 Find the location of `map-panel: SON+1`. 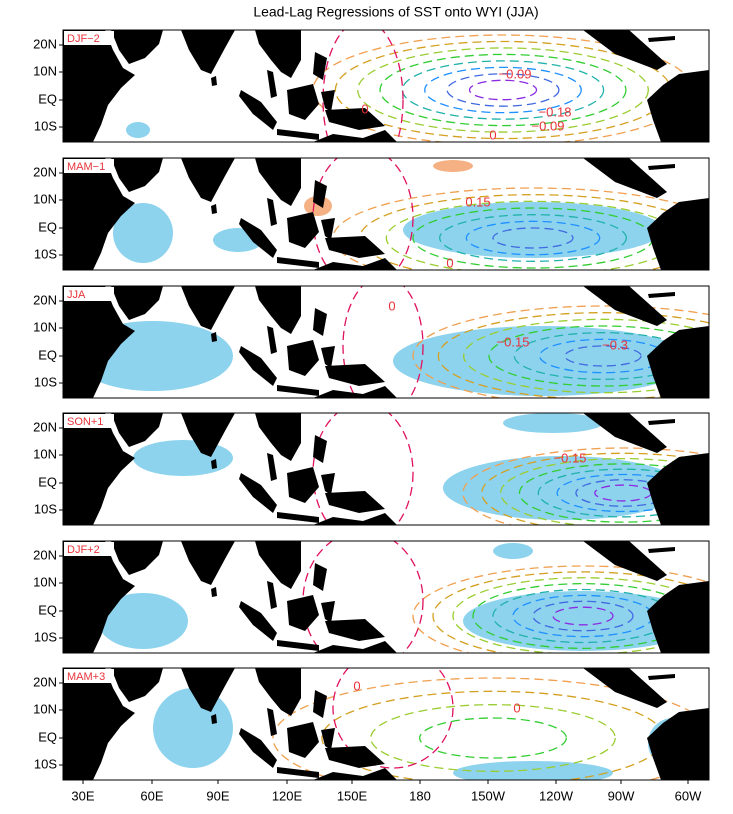

map-panel: SON+1 is located at coordinates (386, 469).